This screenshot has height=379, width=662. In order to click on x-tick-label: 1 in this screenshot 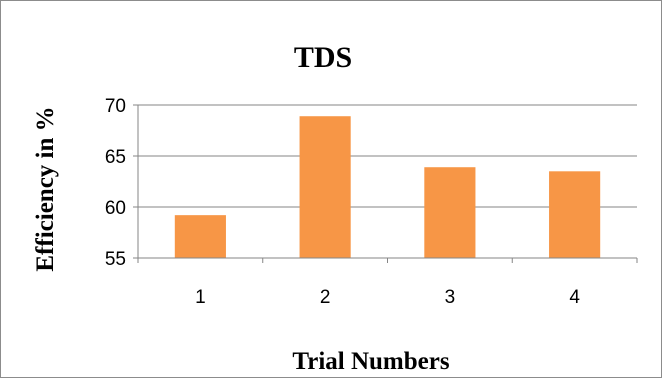, I will do `click(200, 297)`.